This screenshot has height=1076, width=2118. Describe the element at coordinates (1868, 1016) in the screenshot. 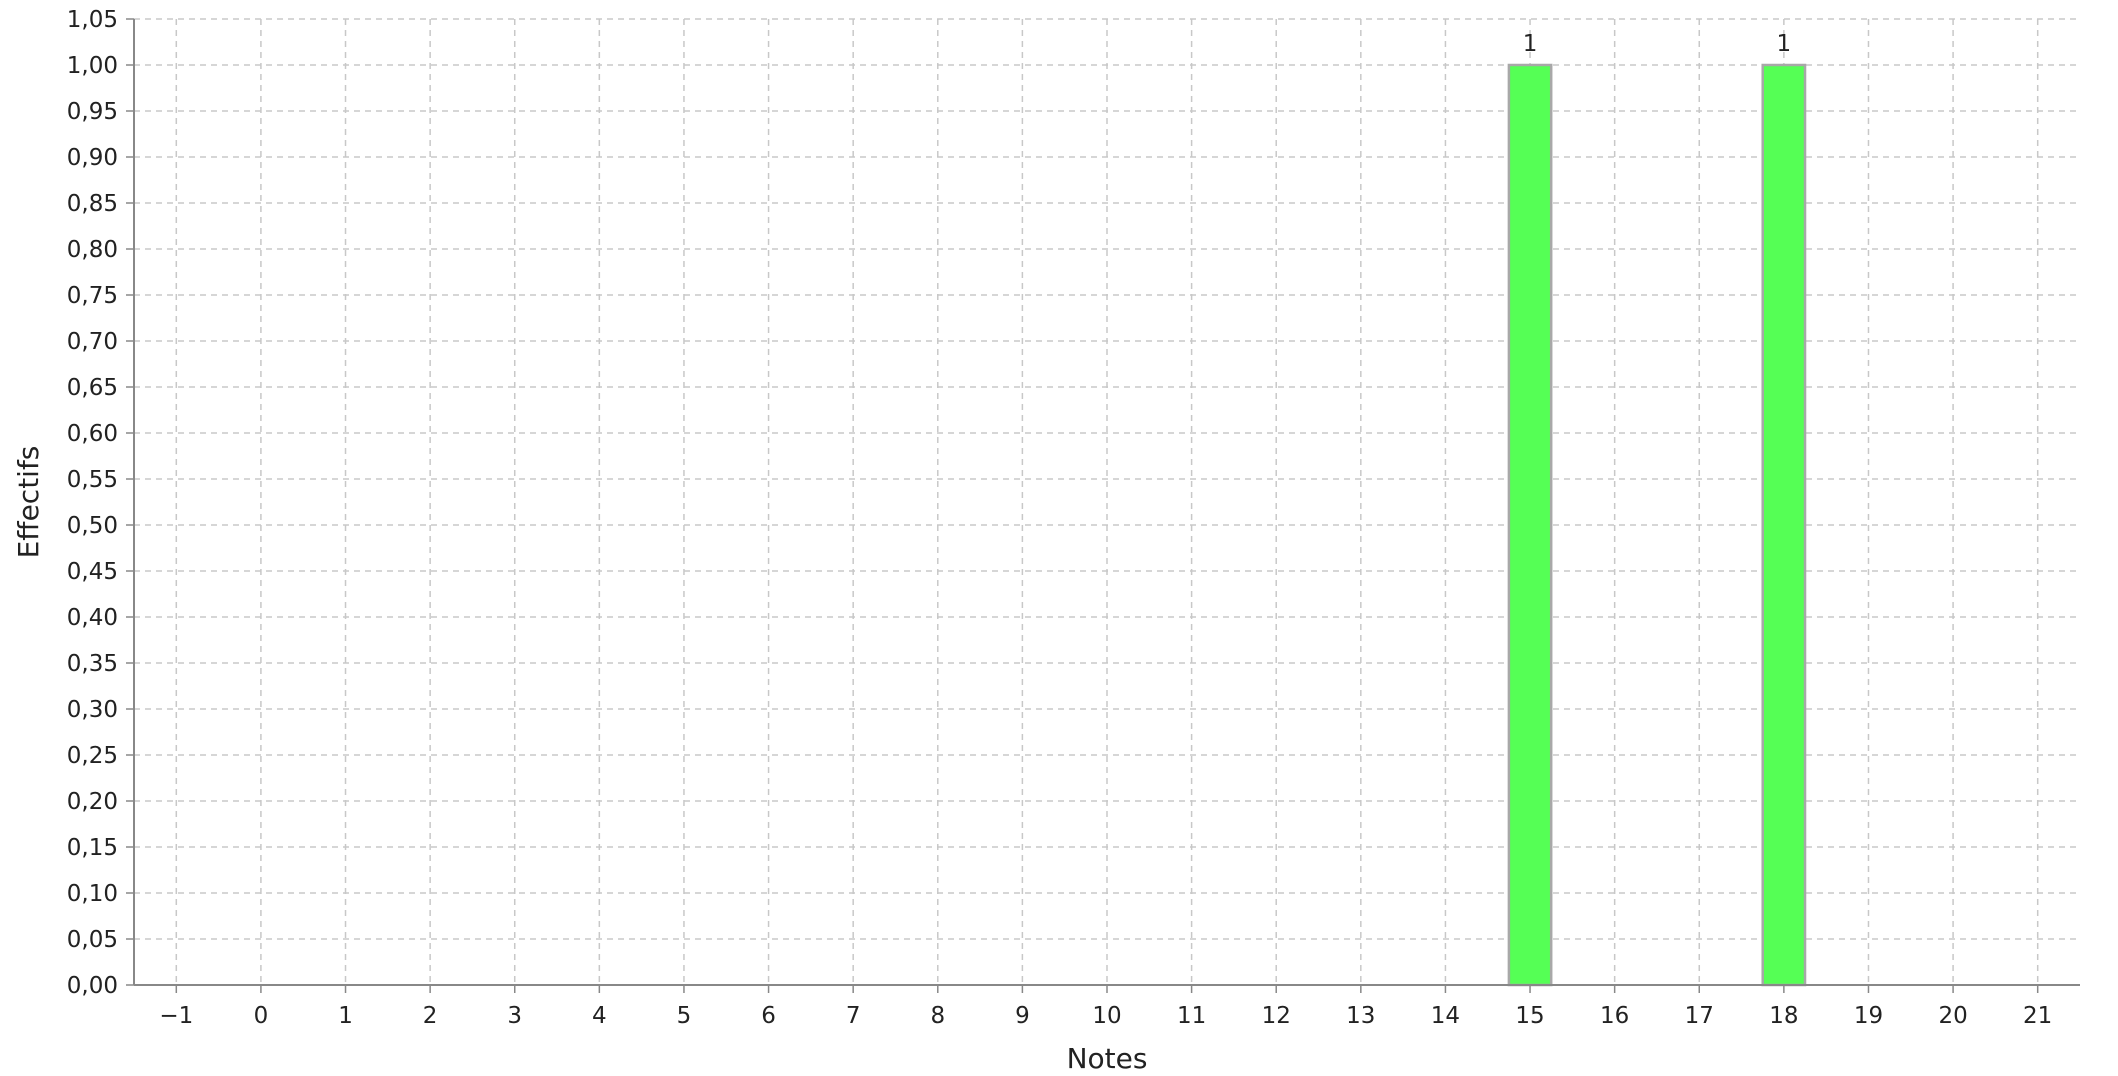

I see `x-tick-label: 19` at that location.